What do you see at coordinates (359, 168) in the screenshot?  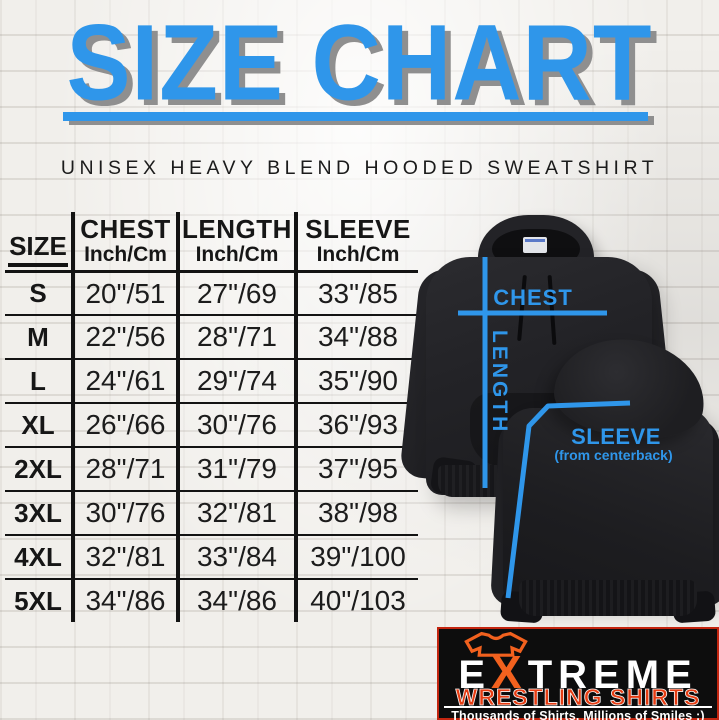 I see `page-subtitle: UNISEX HEAVY BLEND HOODED SWEATSHIRT` at bounding box center [359, 168].